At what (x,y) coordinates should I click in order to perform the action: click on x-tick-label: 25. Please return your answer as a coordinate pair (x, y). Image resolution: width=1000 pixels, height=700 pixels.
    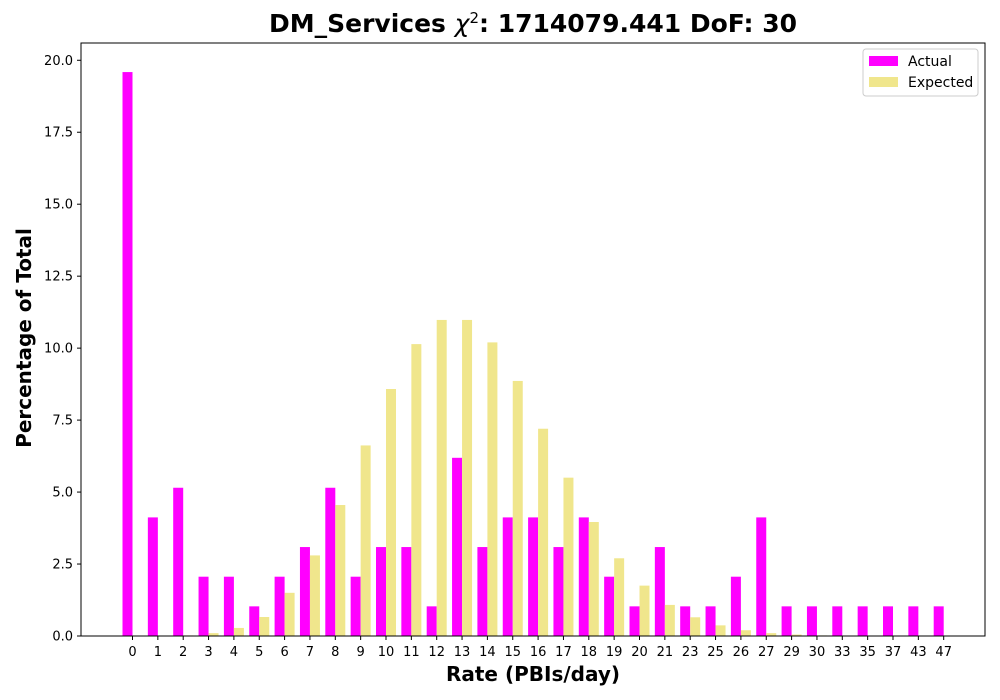
    Looking at the image, I should click on (715, 652).